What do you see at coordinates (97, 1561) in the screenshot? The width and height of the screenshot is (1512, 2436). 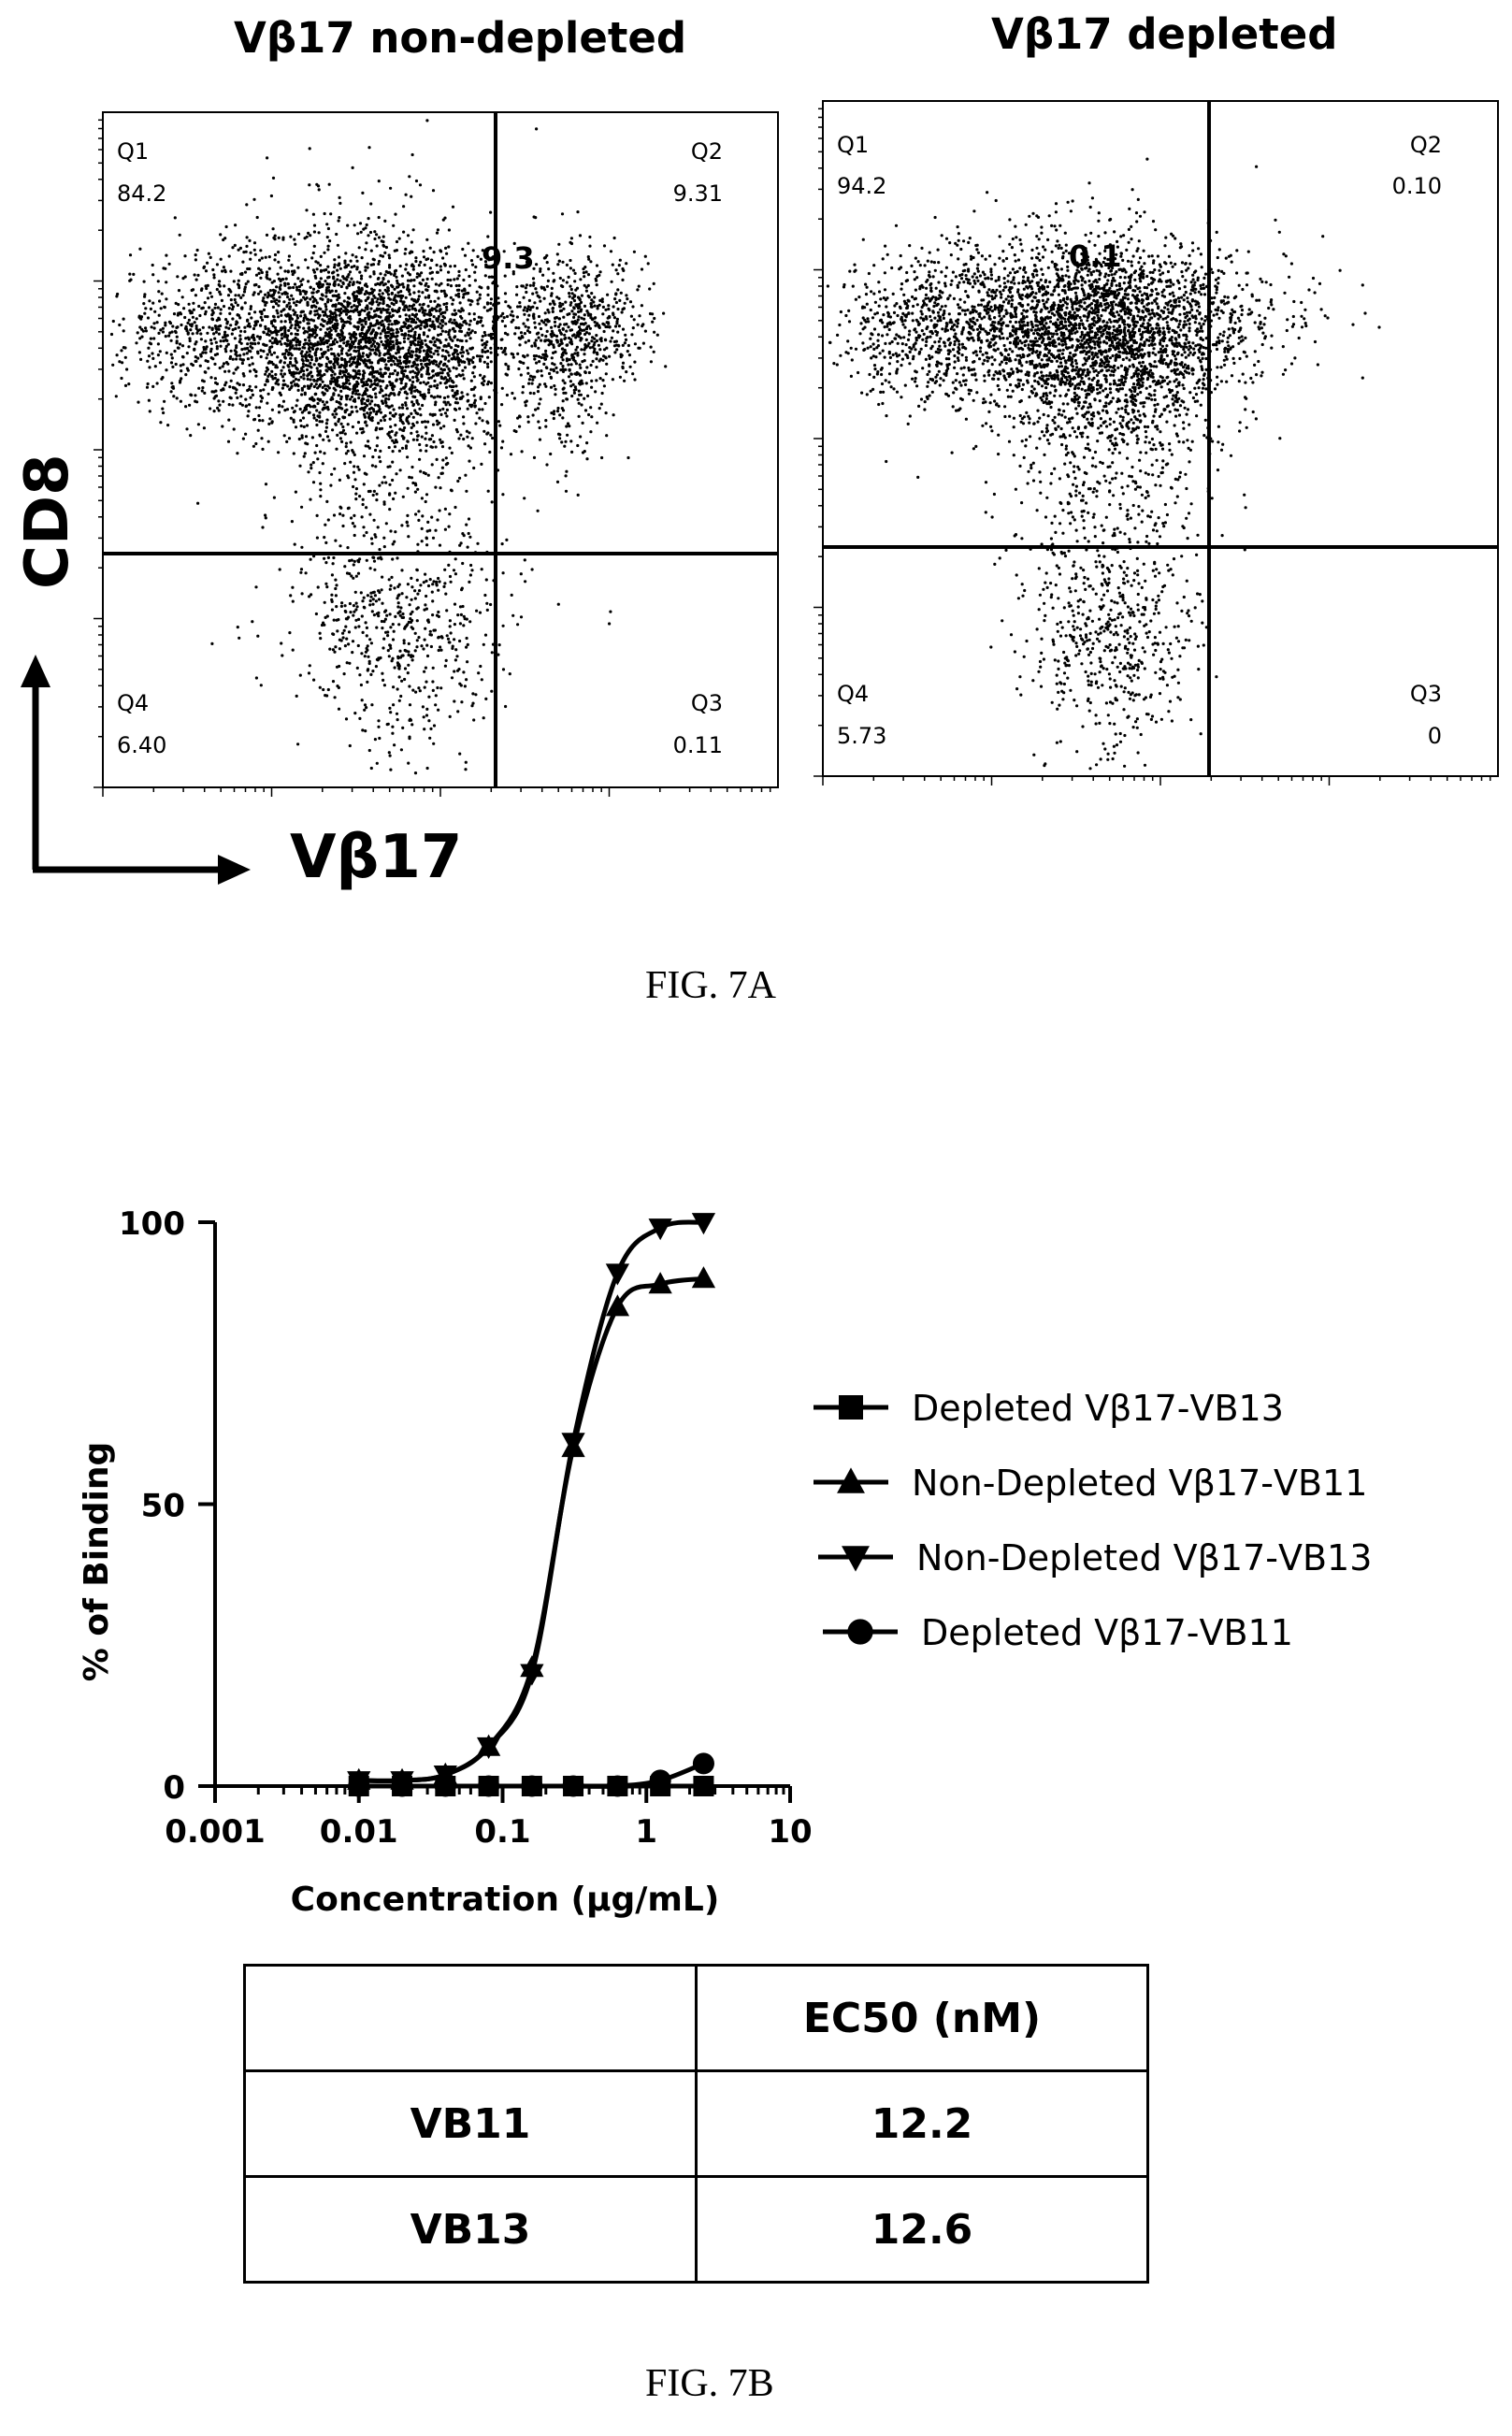 I see `y-axis-label: % of Binding` at bounding box center [97, 1561].